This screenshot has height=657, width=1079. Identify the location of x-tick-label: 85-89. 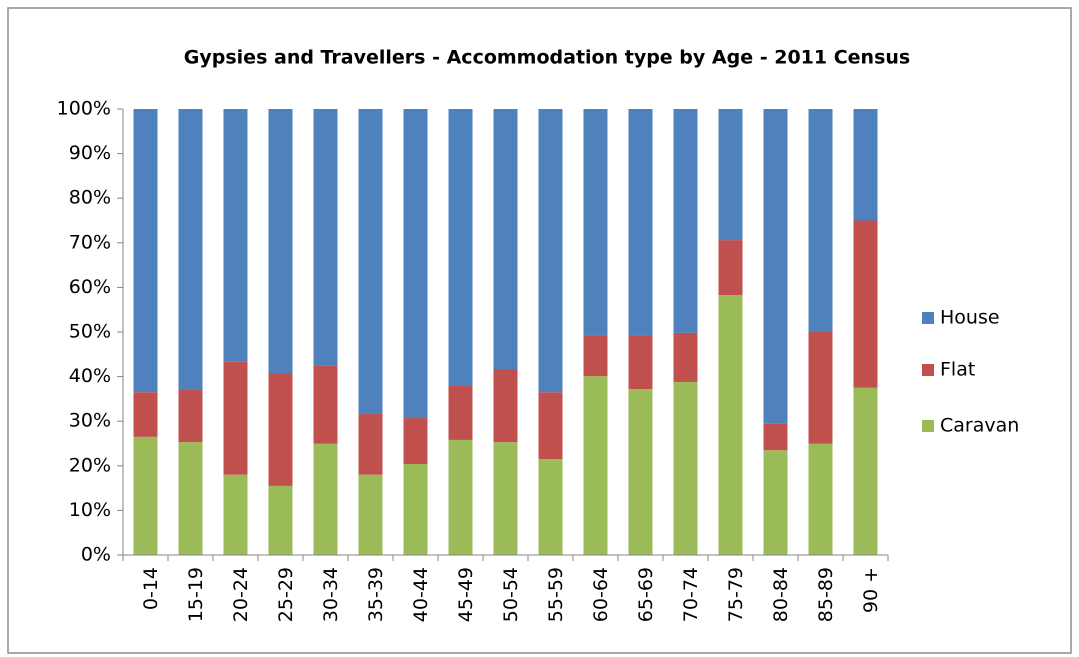
(826, 594).